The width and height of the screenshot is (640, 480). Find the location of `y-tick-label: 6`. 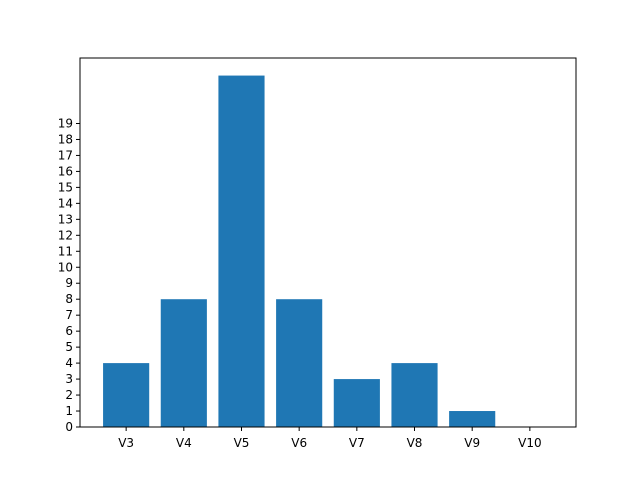

y-tick-label: 6 is located at coordinates (69, 331).